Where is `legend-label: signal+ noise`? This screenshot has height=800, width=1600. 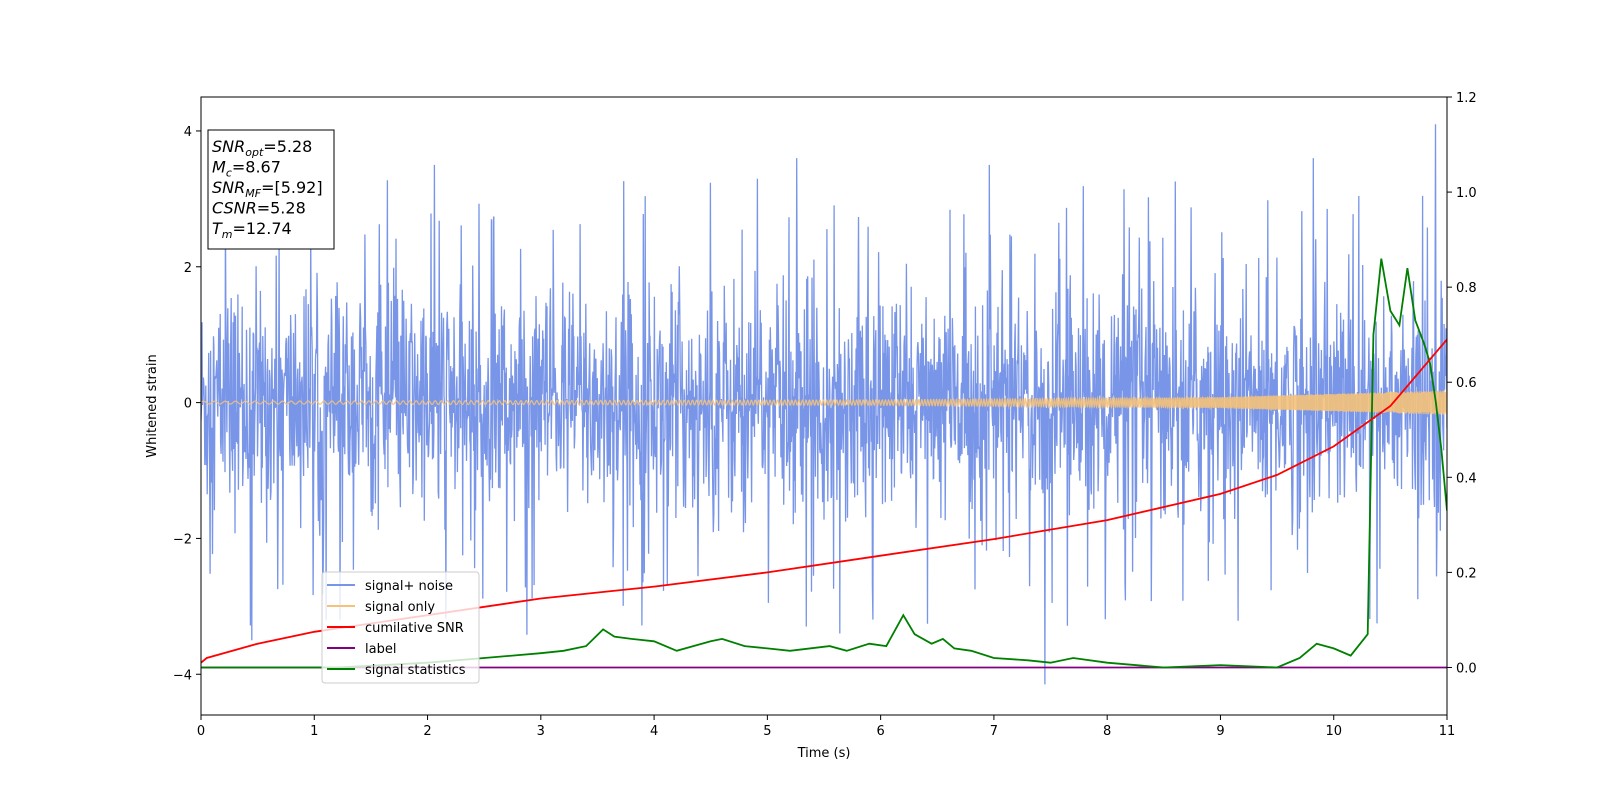 legend-label: signal+ noise is located at coordinates (409, 586).